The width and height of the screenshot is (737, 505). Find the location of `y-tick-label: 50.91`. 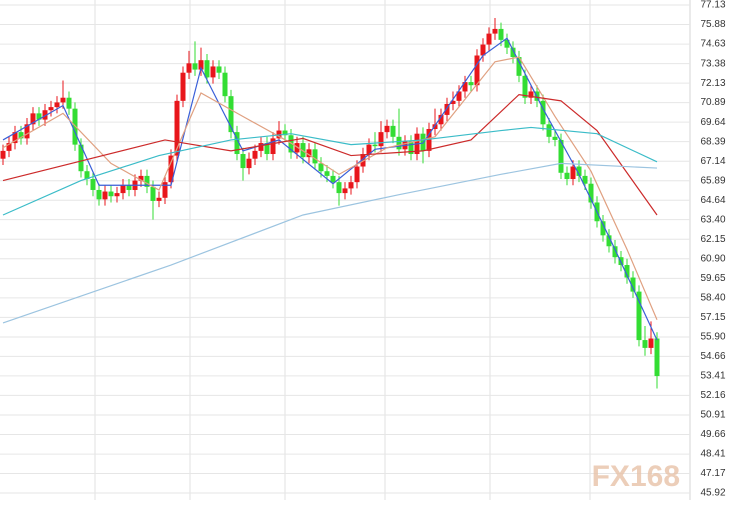

y-tick-label: 50.91 is located at coordinates (712, 415).